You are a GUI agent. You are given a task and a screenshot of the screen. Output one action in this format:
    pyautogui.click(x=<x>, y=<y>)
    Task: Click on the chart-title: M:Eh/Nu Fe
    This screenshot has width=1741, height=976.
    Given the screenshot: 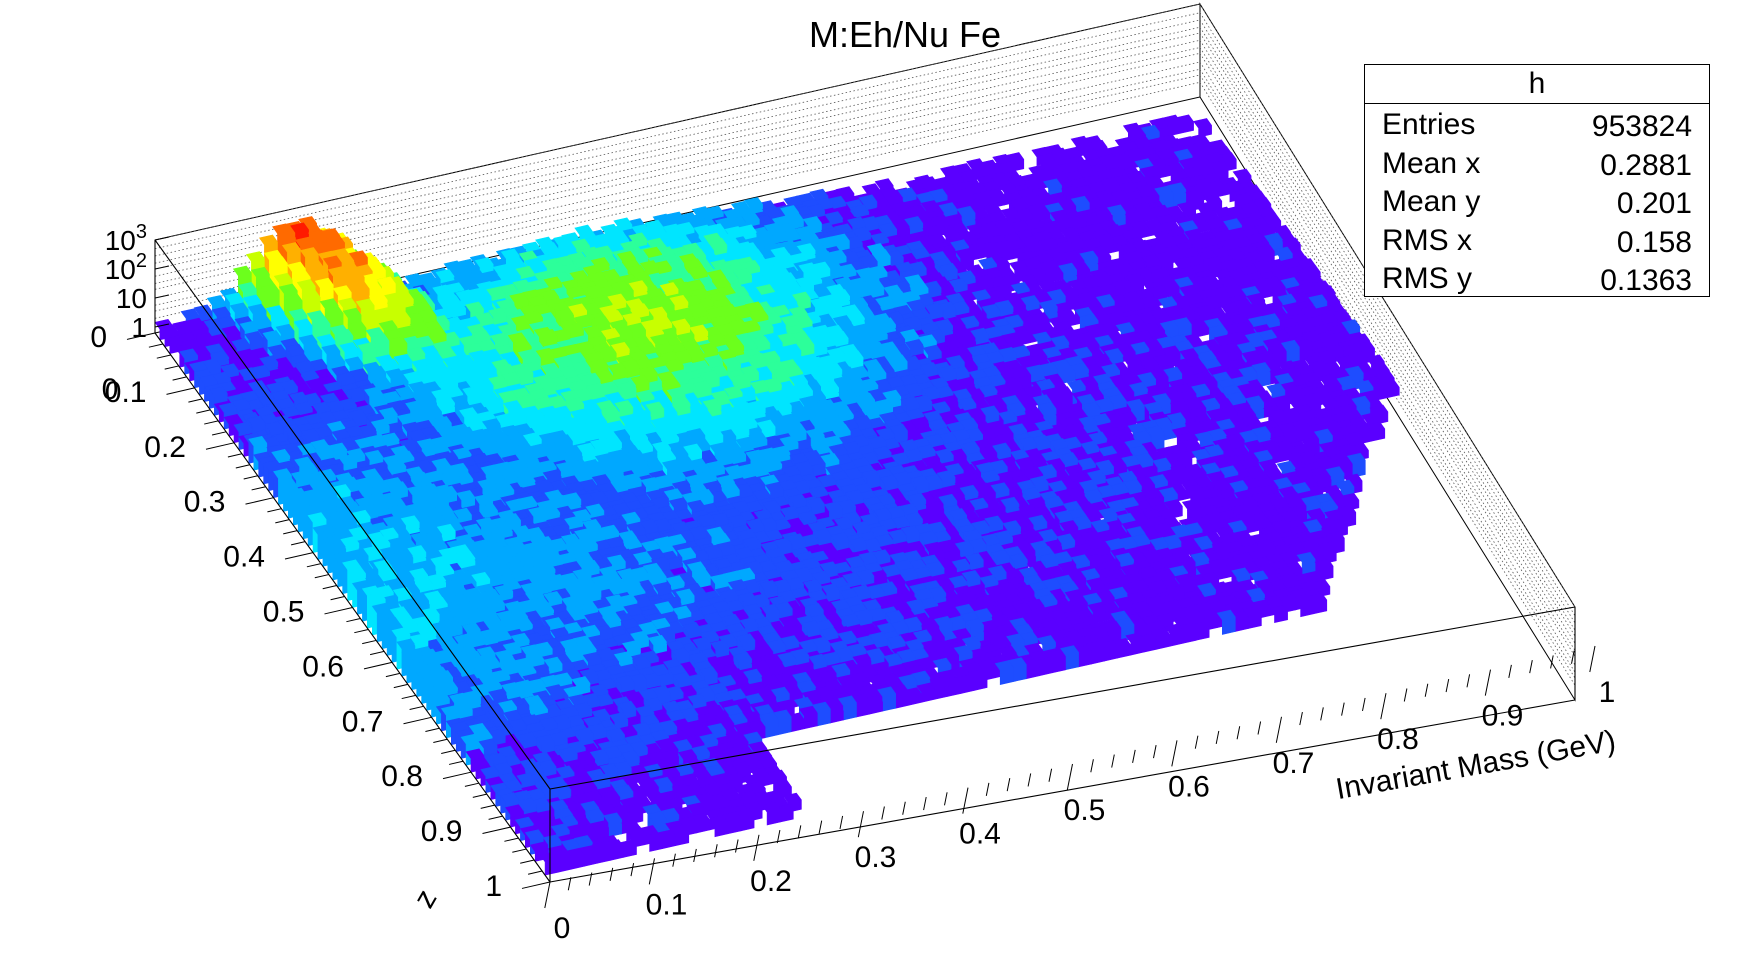 What is the action you would take?
    pyautogui.click(x=905, y=34)
    